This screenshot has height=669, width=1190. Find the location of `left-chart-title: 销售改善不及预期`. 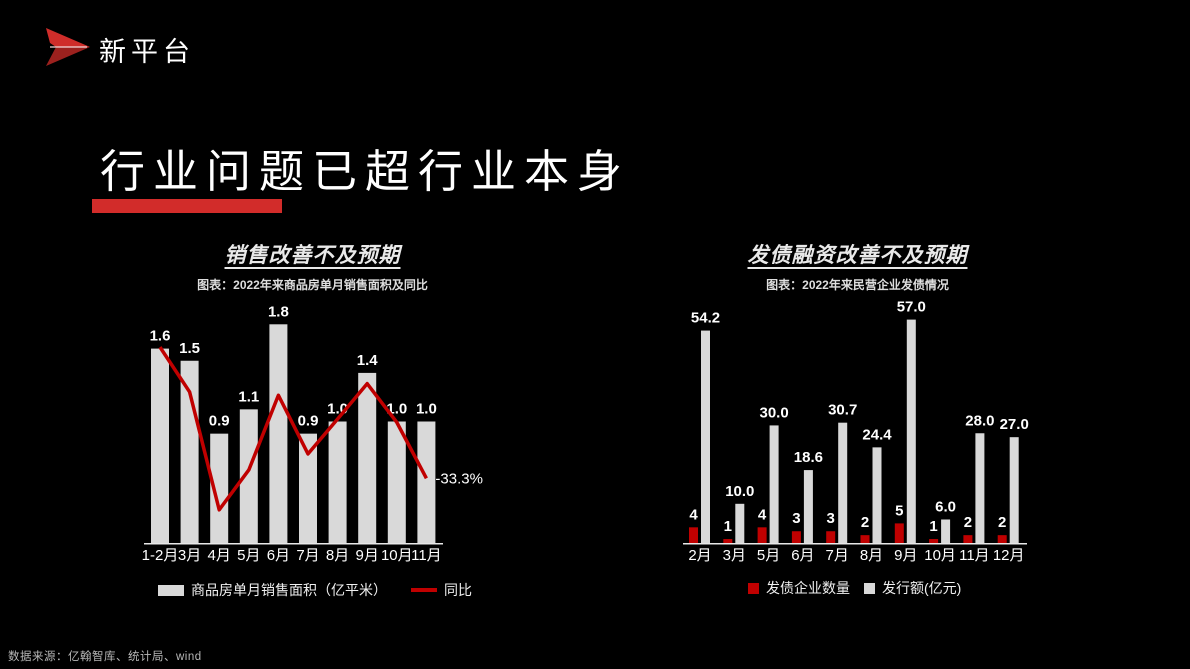

left-chart-title: 销售改善不及预期 is located at coordinates (312, 254).